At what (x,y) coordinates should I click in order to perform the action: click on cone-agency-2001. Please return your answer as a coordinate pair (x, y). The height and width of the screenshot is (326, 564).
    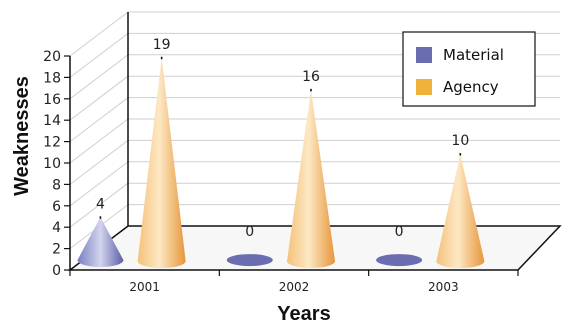
    Looking at the image, I should click on (161, 163).